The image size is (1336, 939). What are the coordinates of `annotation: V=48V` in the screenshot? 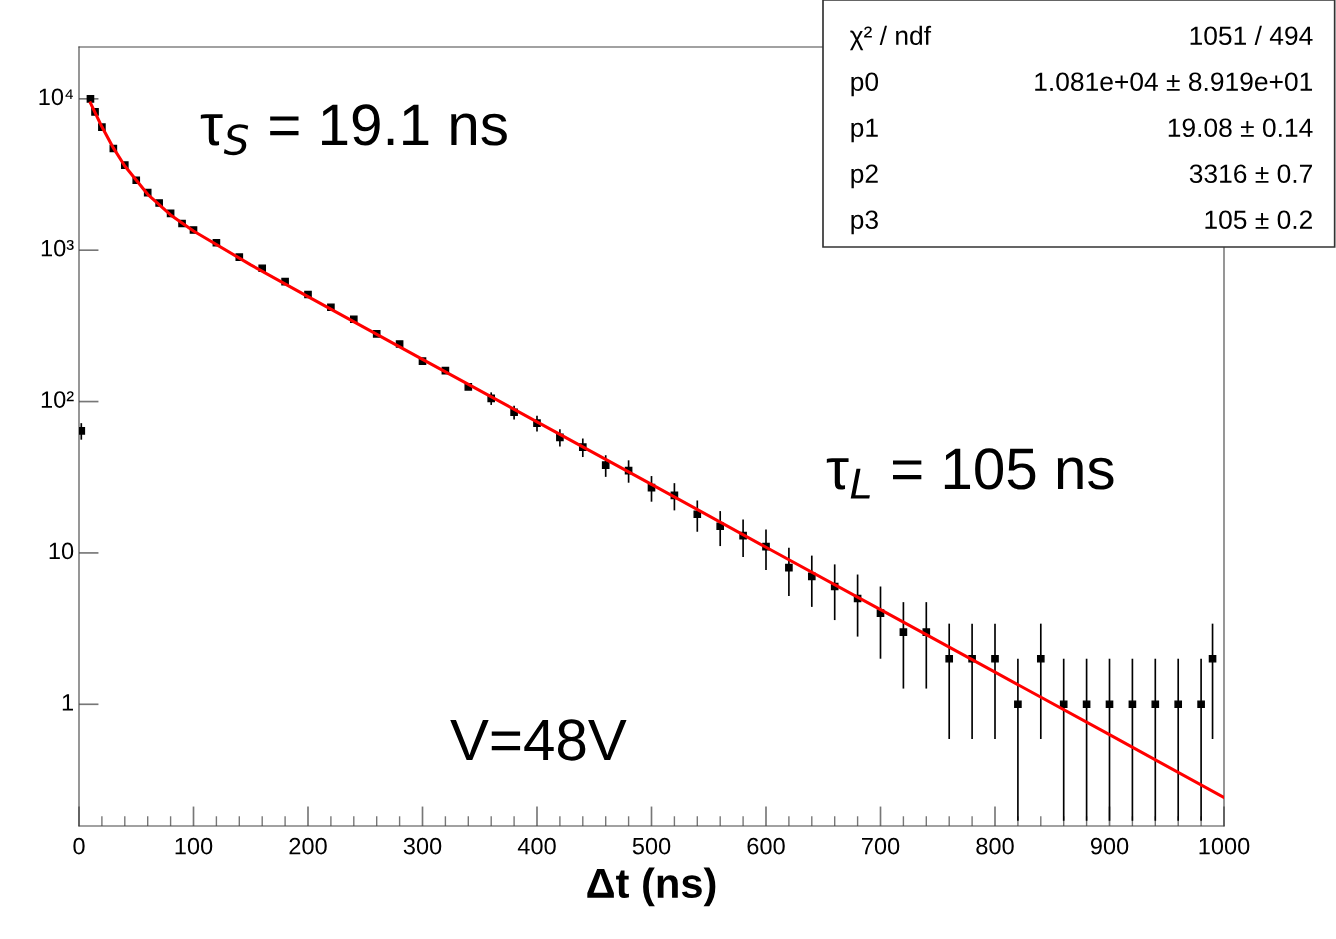 It's located at (538, 740).